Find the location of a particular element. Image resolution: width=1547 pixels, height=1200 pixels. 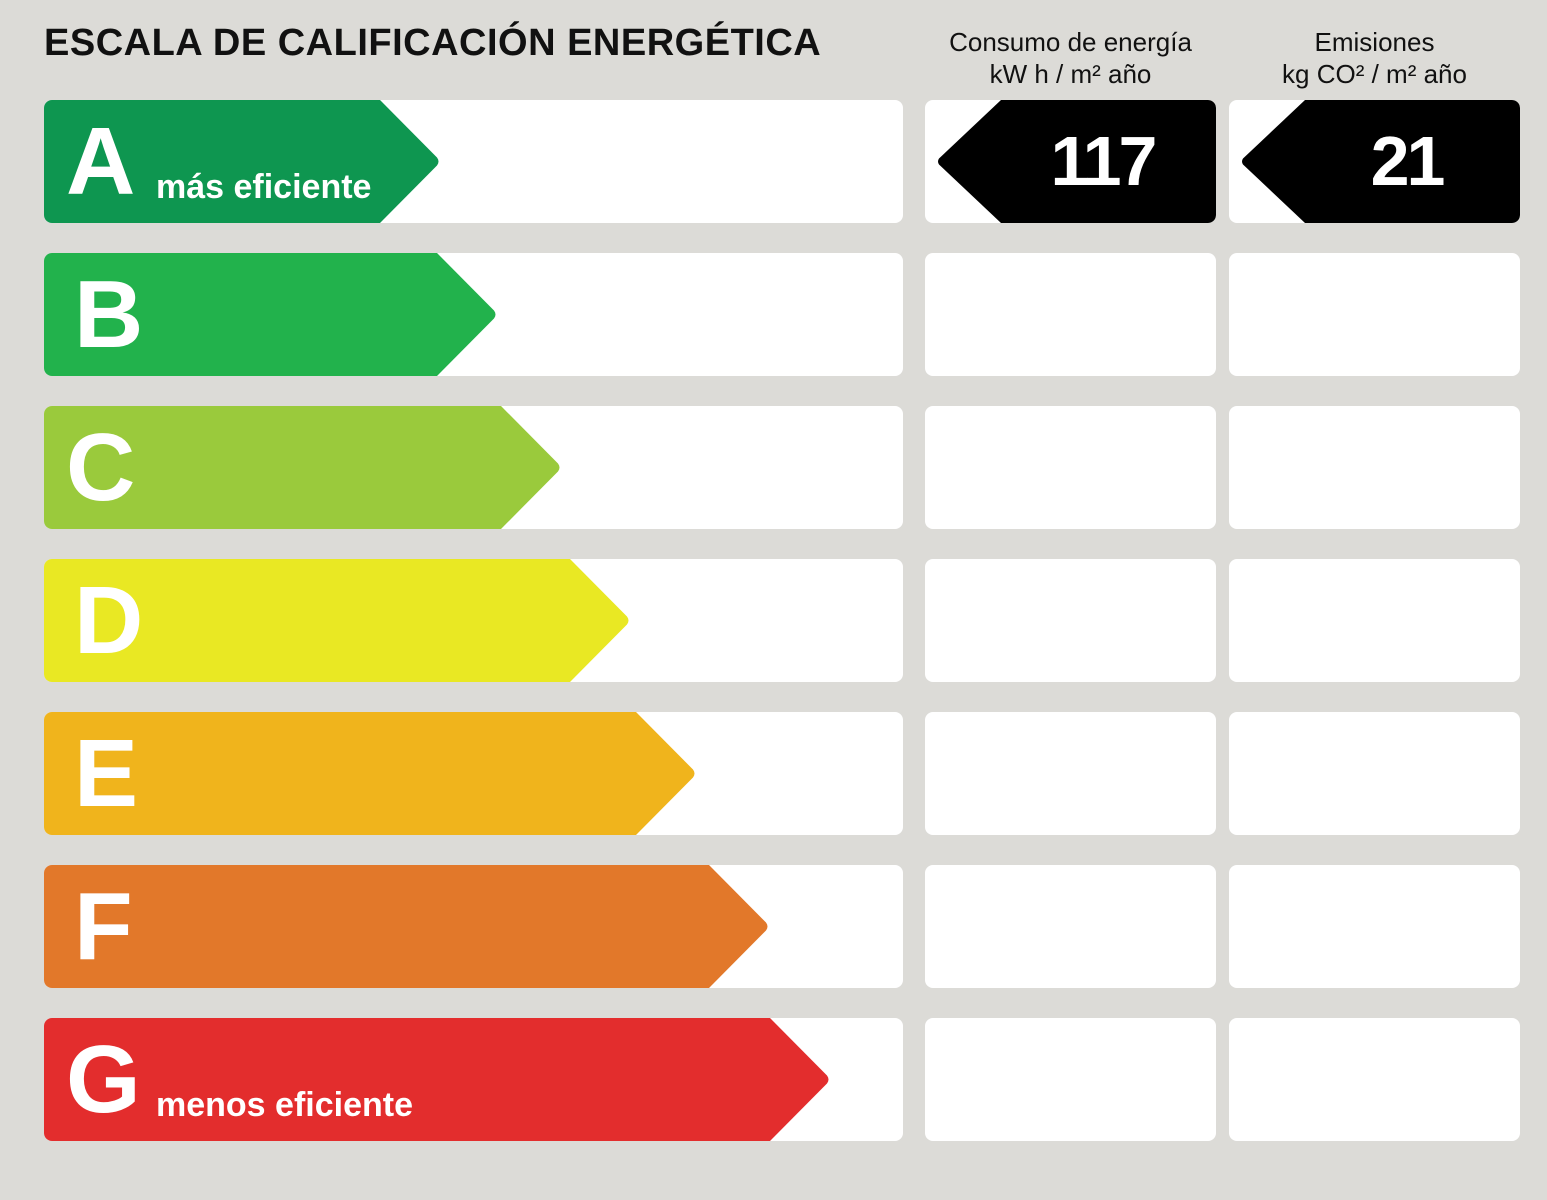

rating-letter: B is located at coordinates (109, 314).